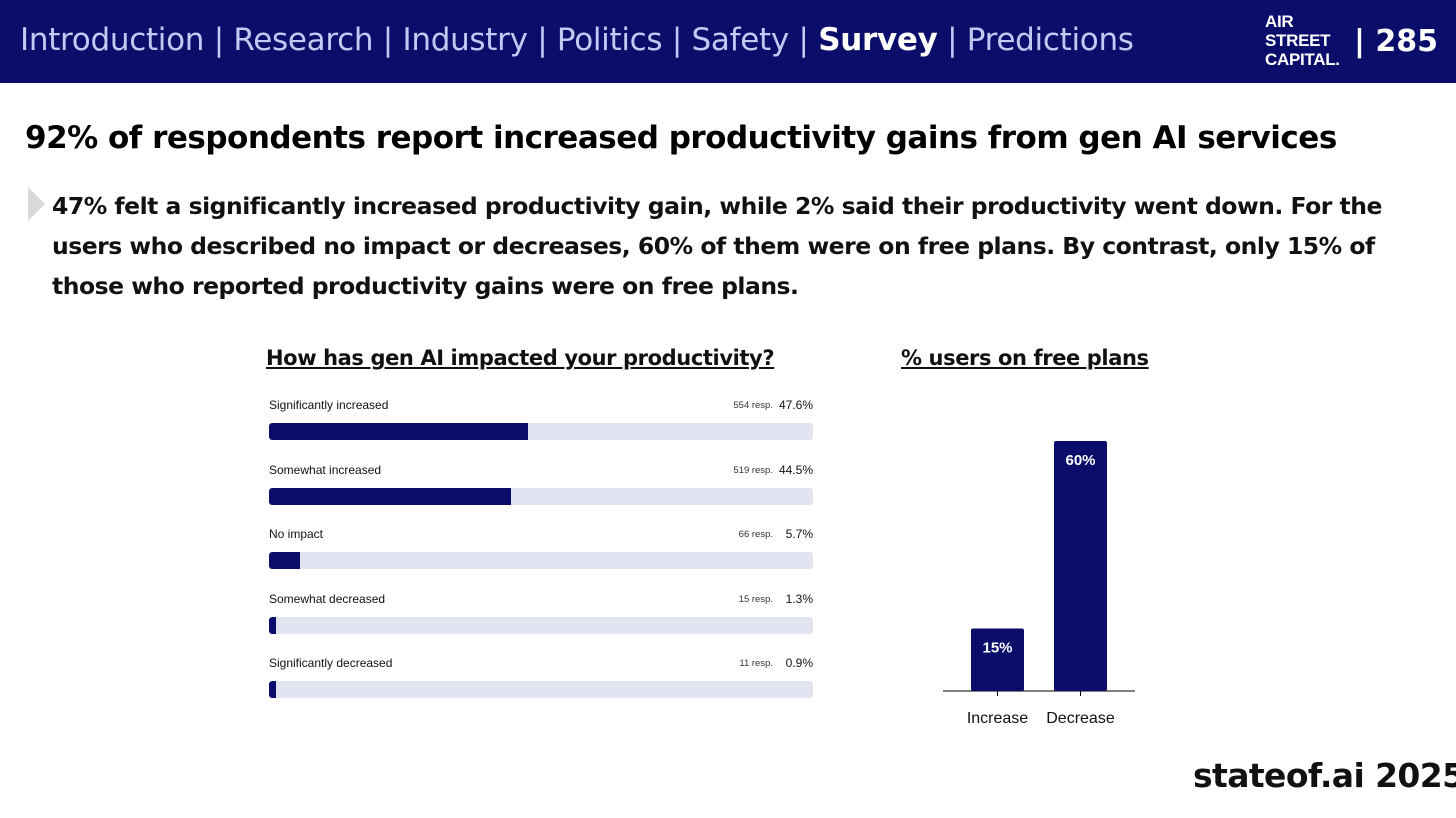 This screenshot has width=1456, height=818. What do you see at coordinates (327, 598) in the screenshot?
I see `poll-category-label: Somewhat decreased` at bounding box center [327, 598].